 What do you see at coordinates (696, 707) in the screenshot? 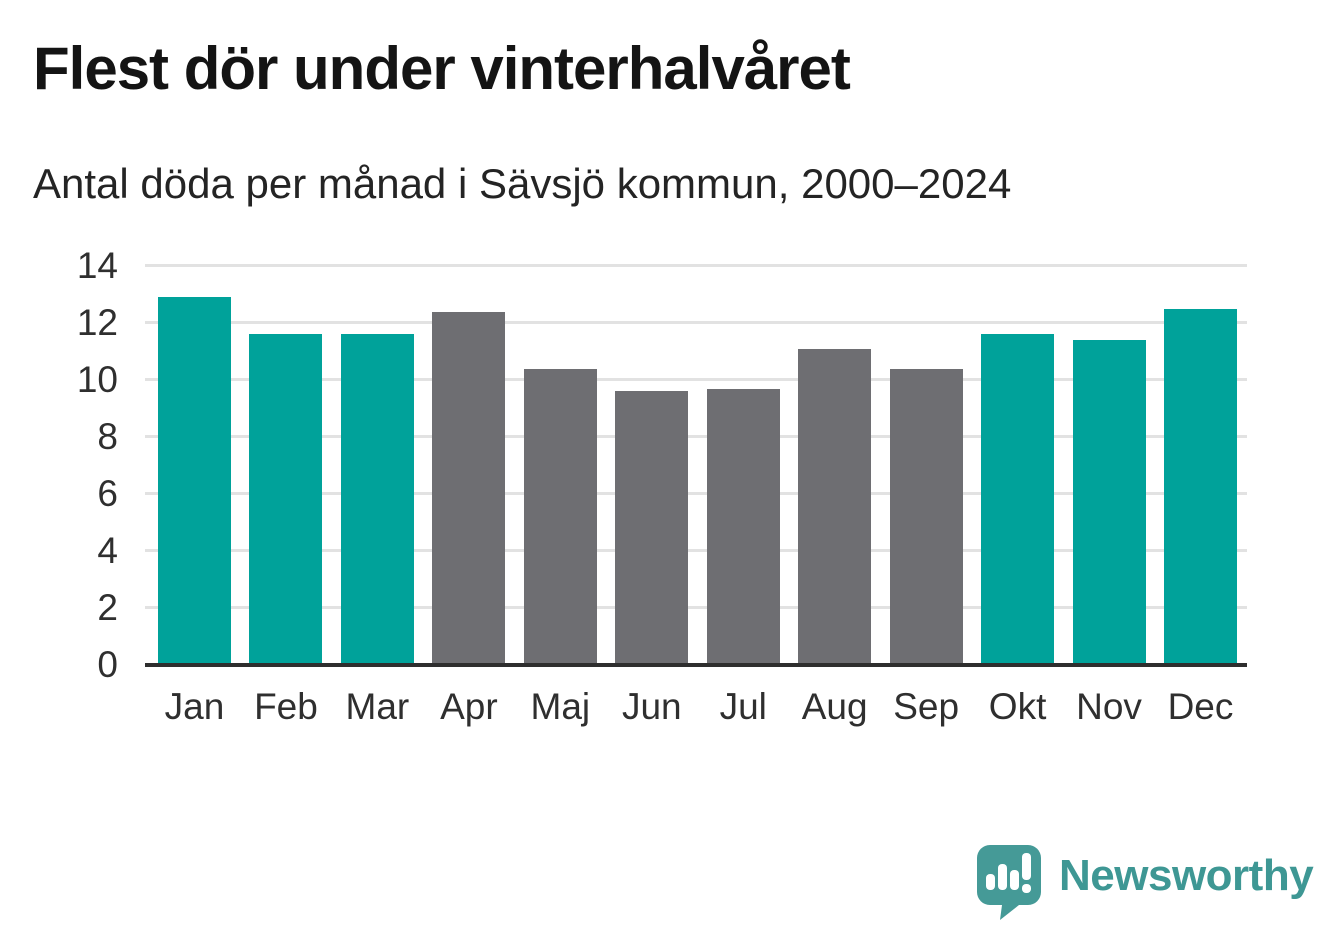
I see `x-axis-labels: Jan Feb Mar Apr Maj Jun Jul Aug Sep Okt Nov Dec` at bounding box center [696, 707].